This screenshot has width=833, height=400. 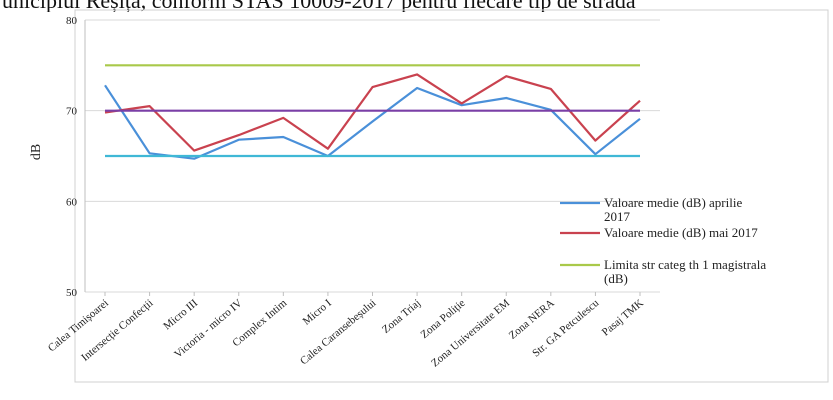 I want to click on y-axis-ticks: 50 60 70 80, so click(x=72, y=157).